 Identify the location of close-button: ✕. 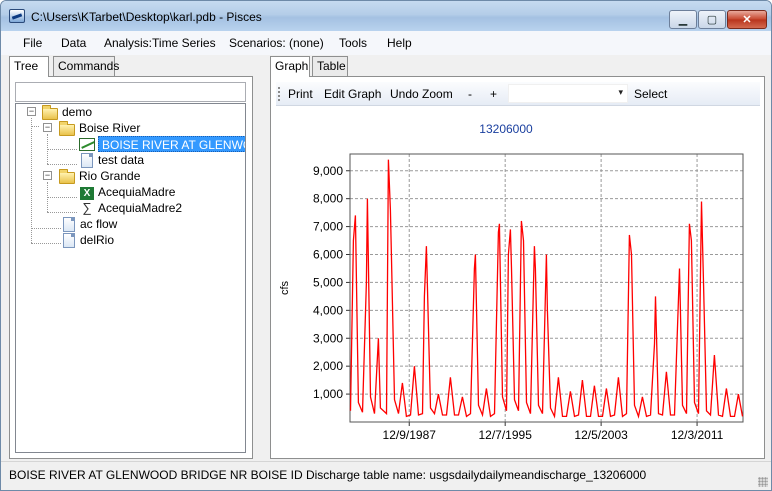
(747, 19).